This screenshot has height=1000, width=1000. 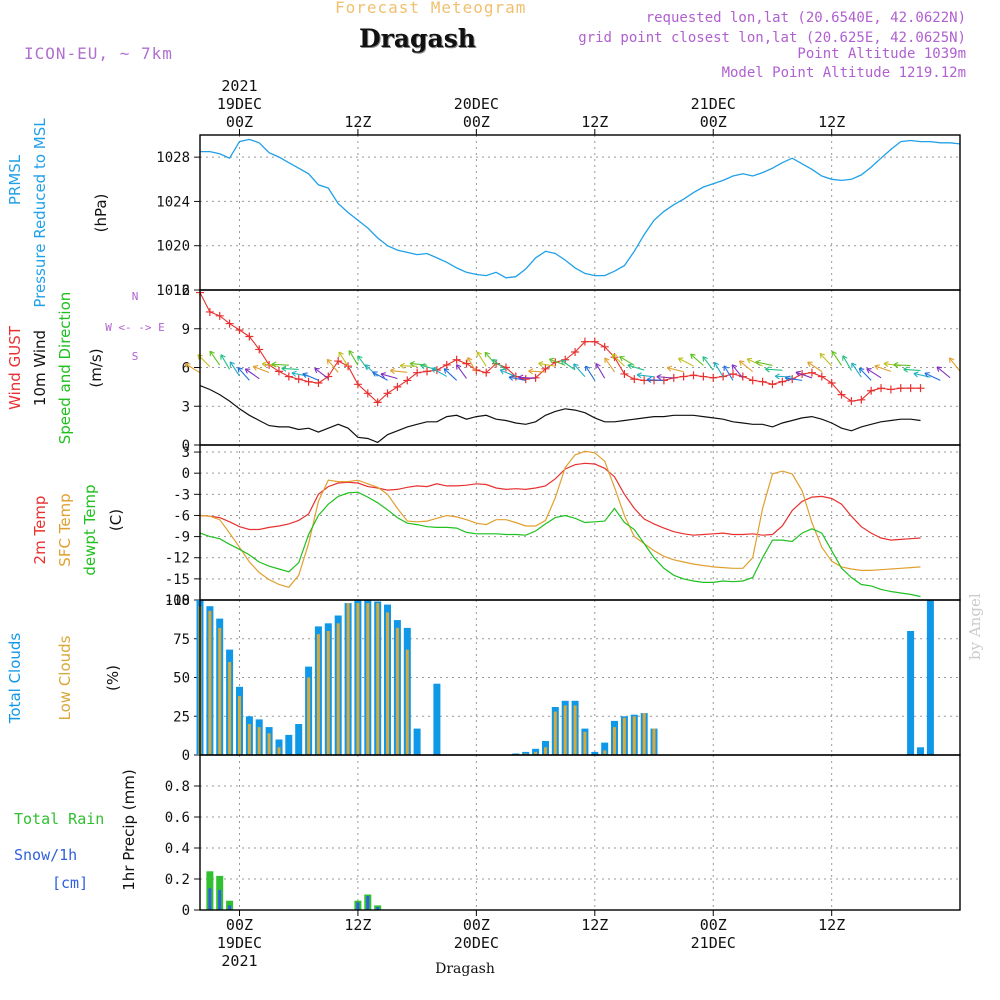 What do you see at coordinates (580, 832) in the screenshot?
I see `panel-frame-precip` at bounding box center [580, 832].